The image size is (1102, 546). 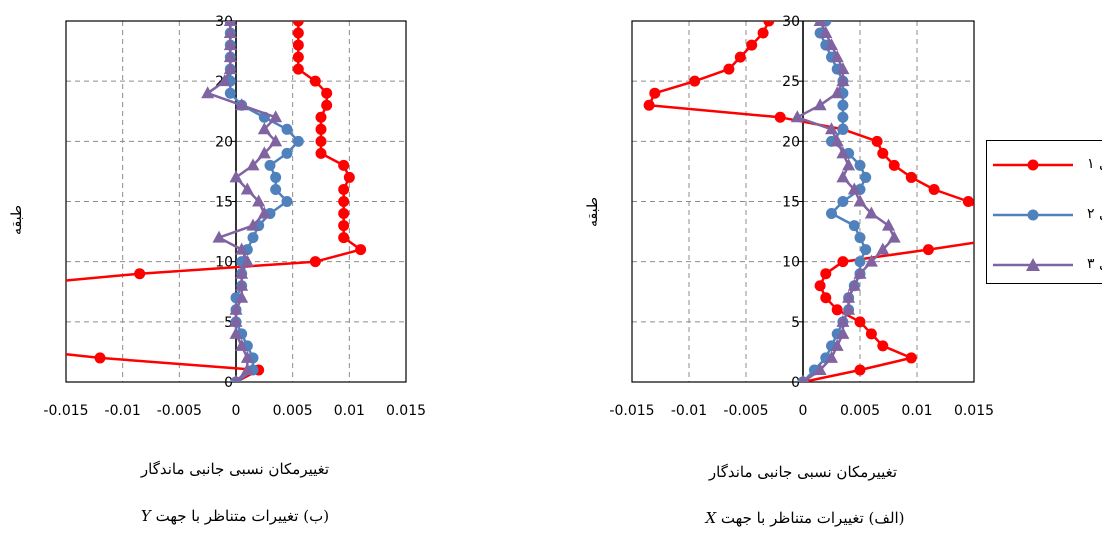 I want to click on legend-marker-circle-blue-icon, so click(x=1033, y=215).